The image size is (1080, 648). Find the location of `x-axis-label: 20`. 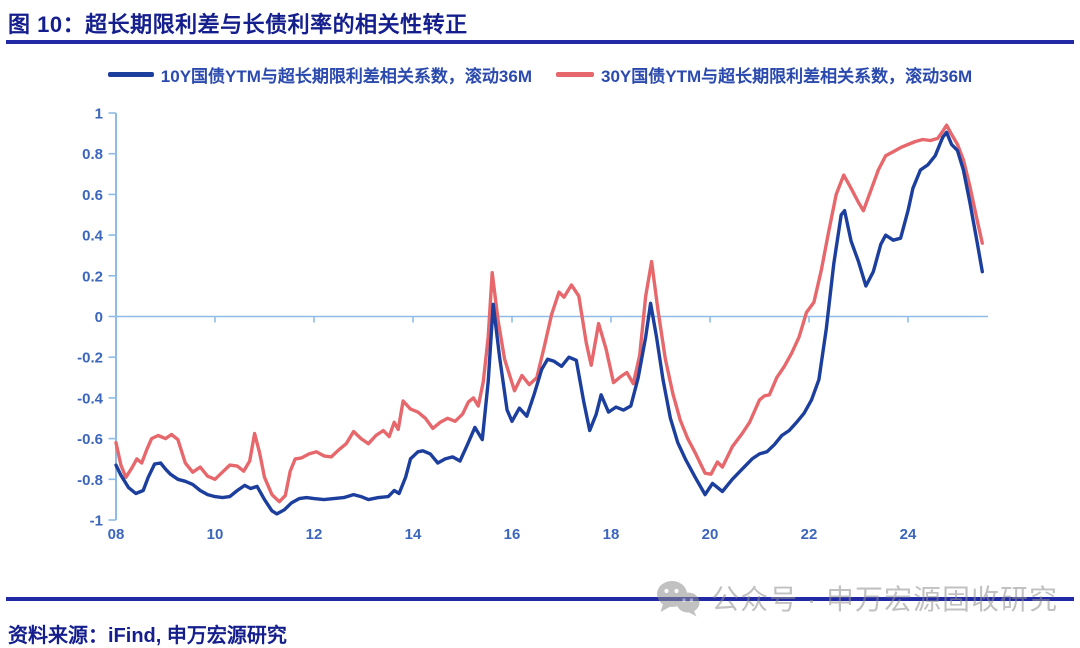

x-axis-label: 20 is located at coordinates (710, 534).